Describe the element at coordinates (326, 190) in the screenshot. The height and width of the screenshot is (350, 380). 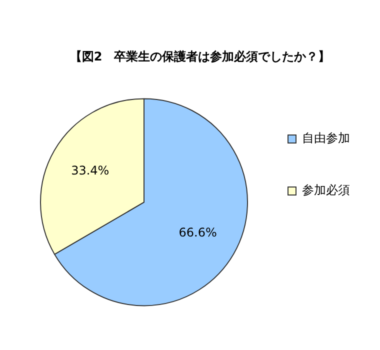
I see `legend-label: 参加必須` at that location.